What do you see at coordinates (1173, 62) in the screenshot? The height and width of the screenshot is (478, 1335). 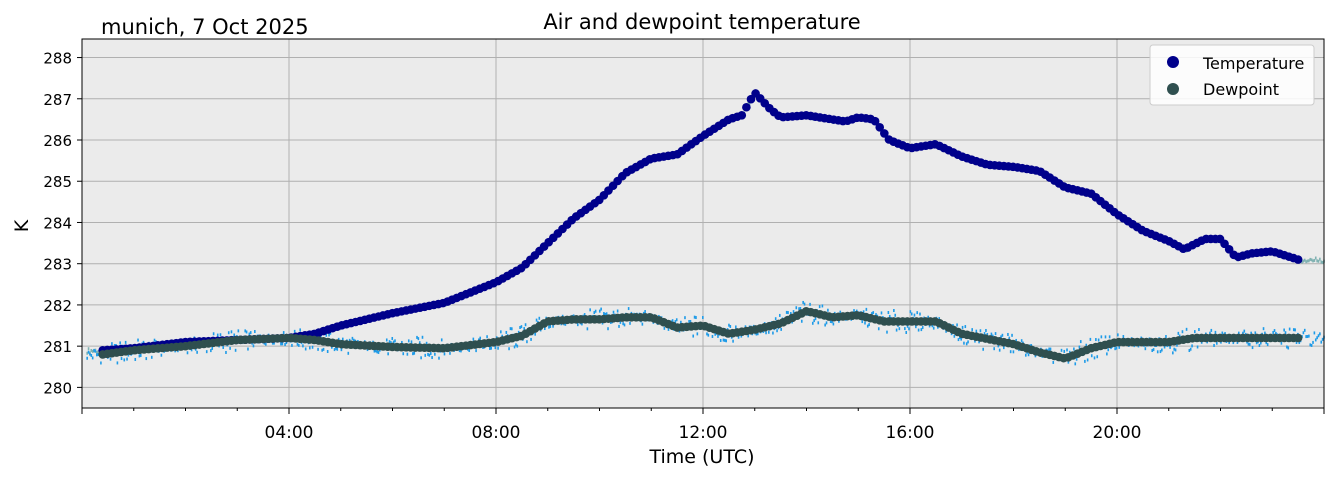 I see `legend-temperature-marker` at bounding box center [1173, 62].